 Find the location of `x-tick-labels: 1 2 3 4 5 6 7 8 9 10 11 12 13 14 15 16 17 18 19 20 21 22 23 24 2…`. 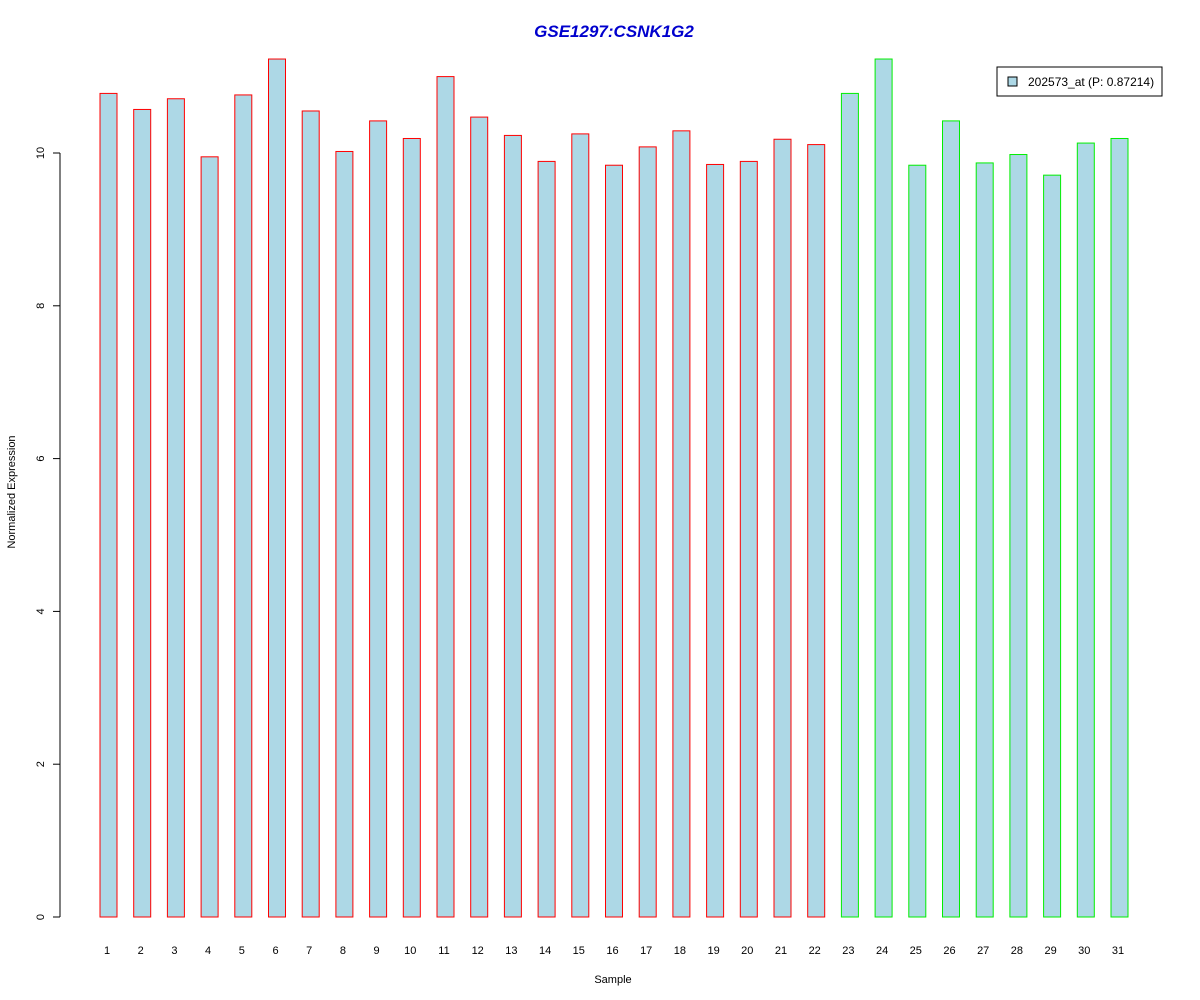

x-tick-labels: 1 2 3 4 5 6 7 8 9 10 11 12 13 14 15 16 17 18 19 20 21 22 23 24 2… is located at coordinates (614, 951).